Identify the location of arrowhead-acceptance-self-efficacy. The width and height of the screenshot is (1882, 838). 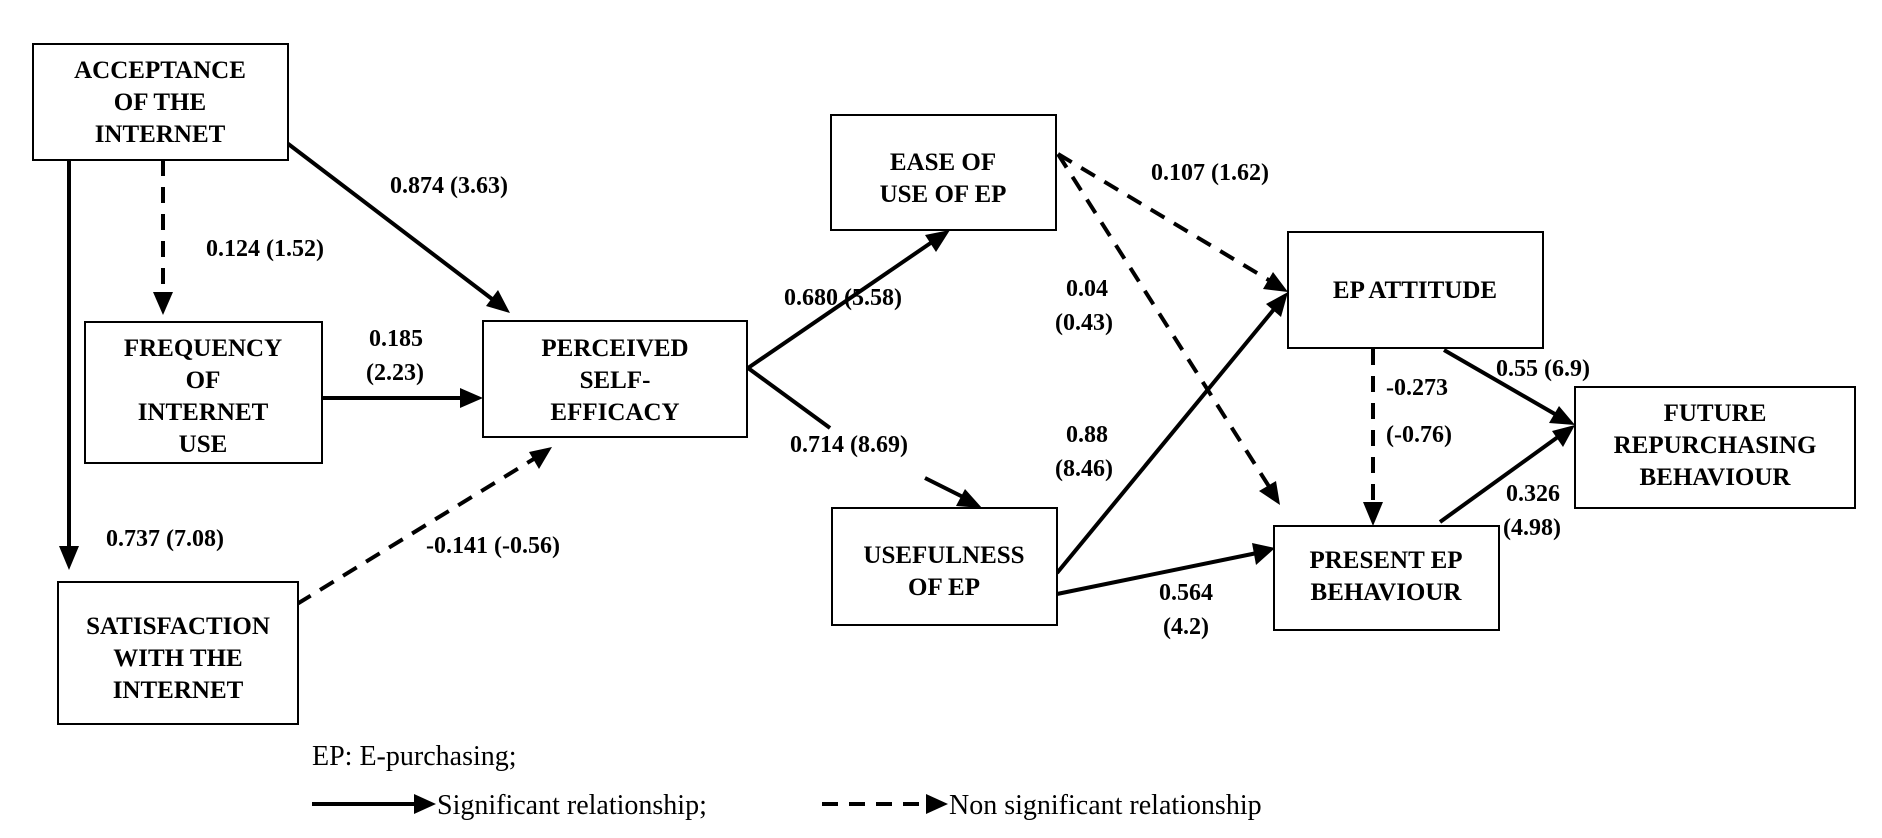
(498, 301).